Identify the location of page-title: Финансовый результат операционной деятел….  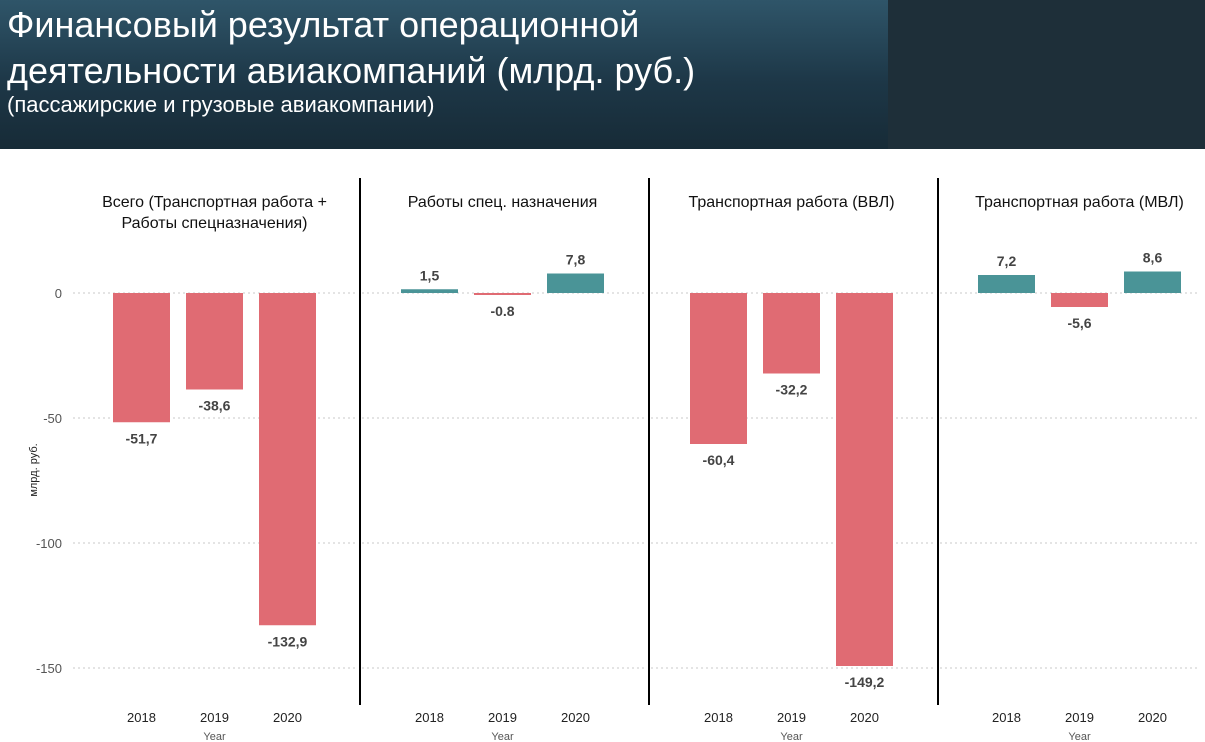
(351, 48).